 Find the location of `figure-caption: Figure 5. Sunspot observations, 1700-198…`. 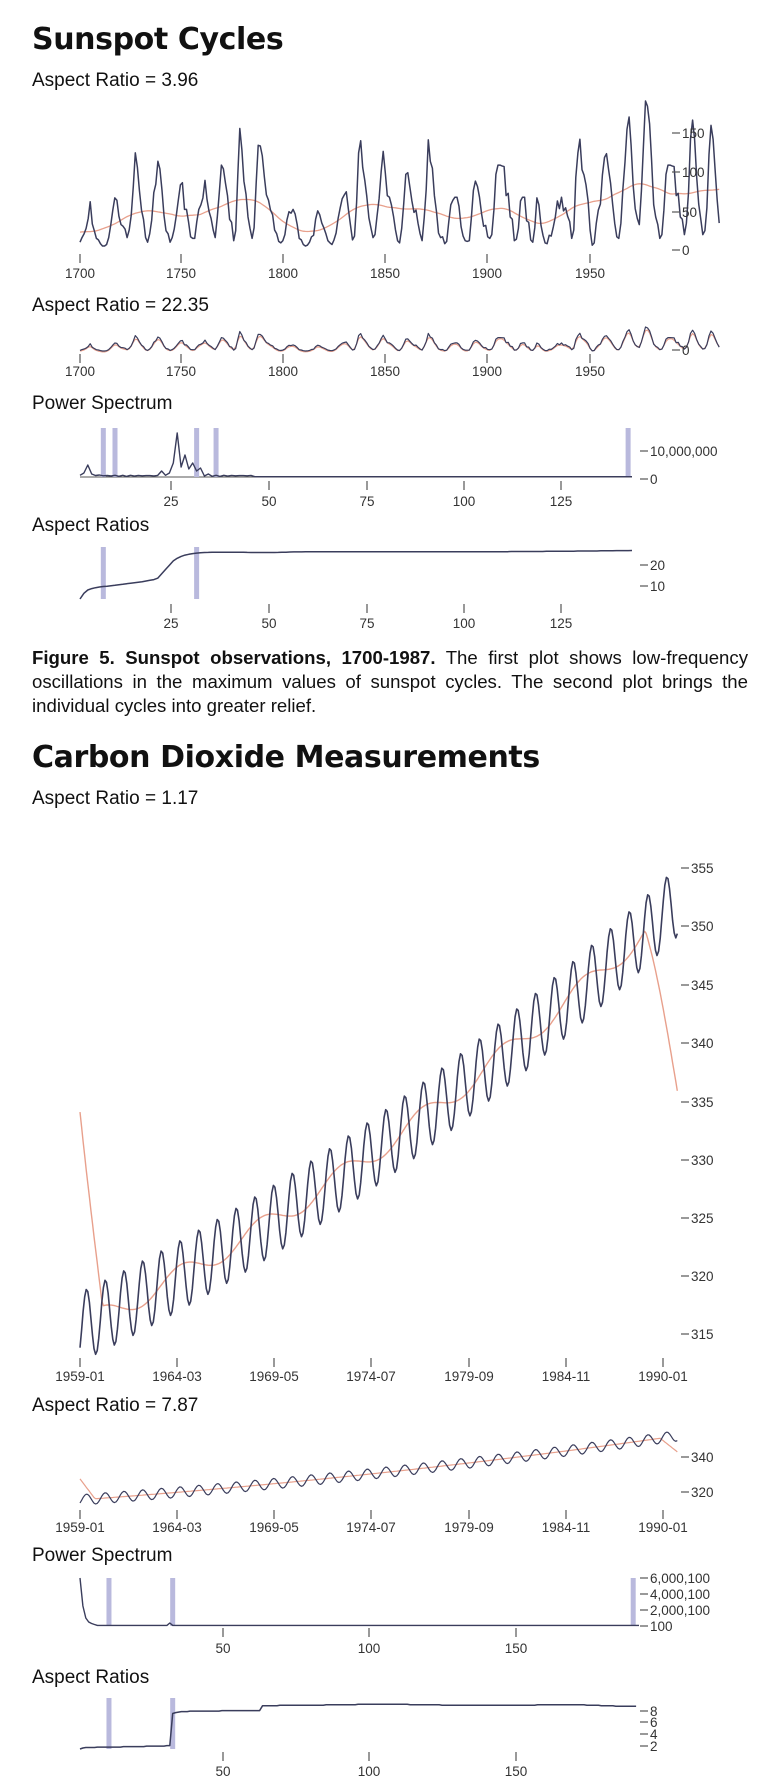

figure-caption: Figure 5. Sunspot observations, 1700-198… is located at coordinates (390, 682).